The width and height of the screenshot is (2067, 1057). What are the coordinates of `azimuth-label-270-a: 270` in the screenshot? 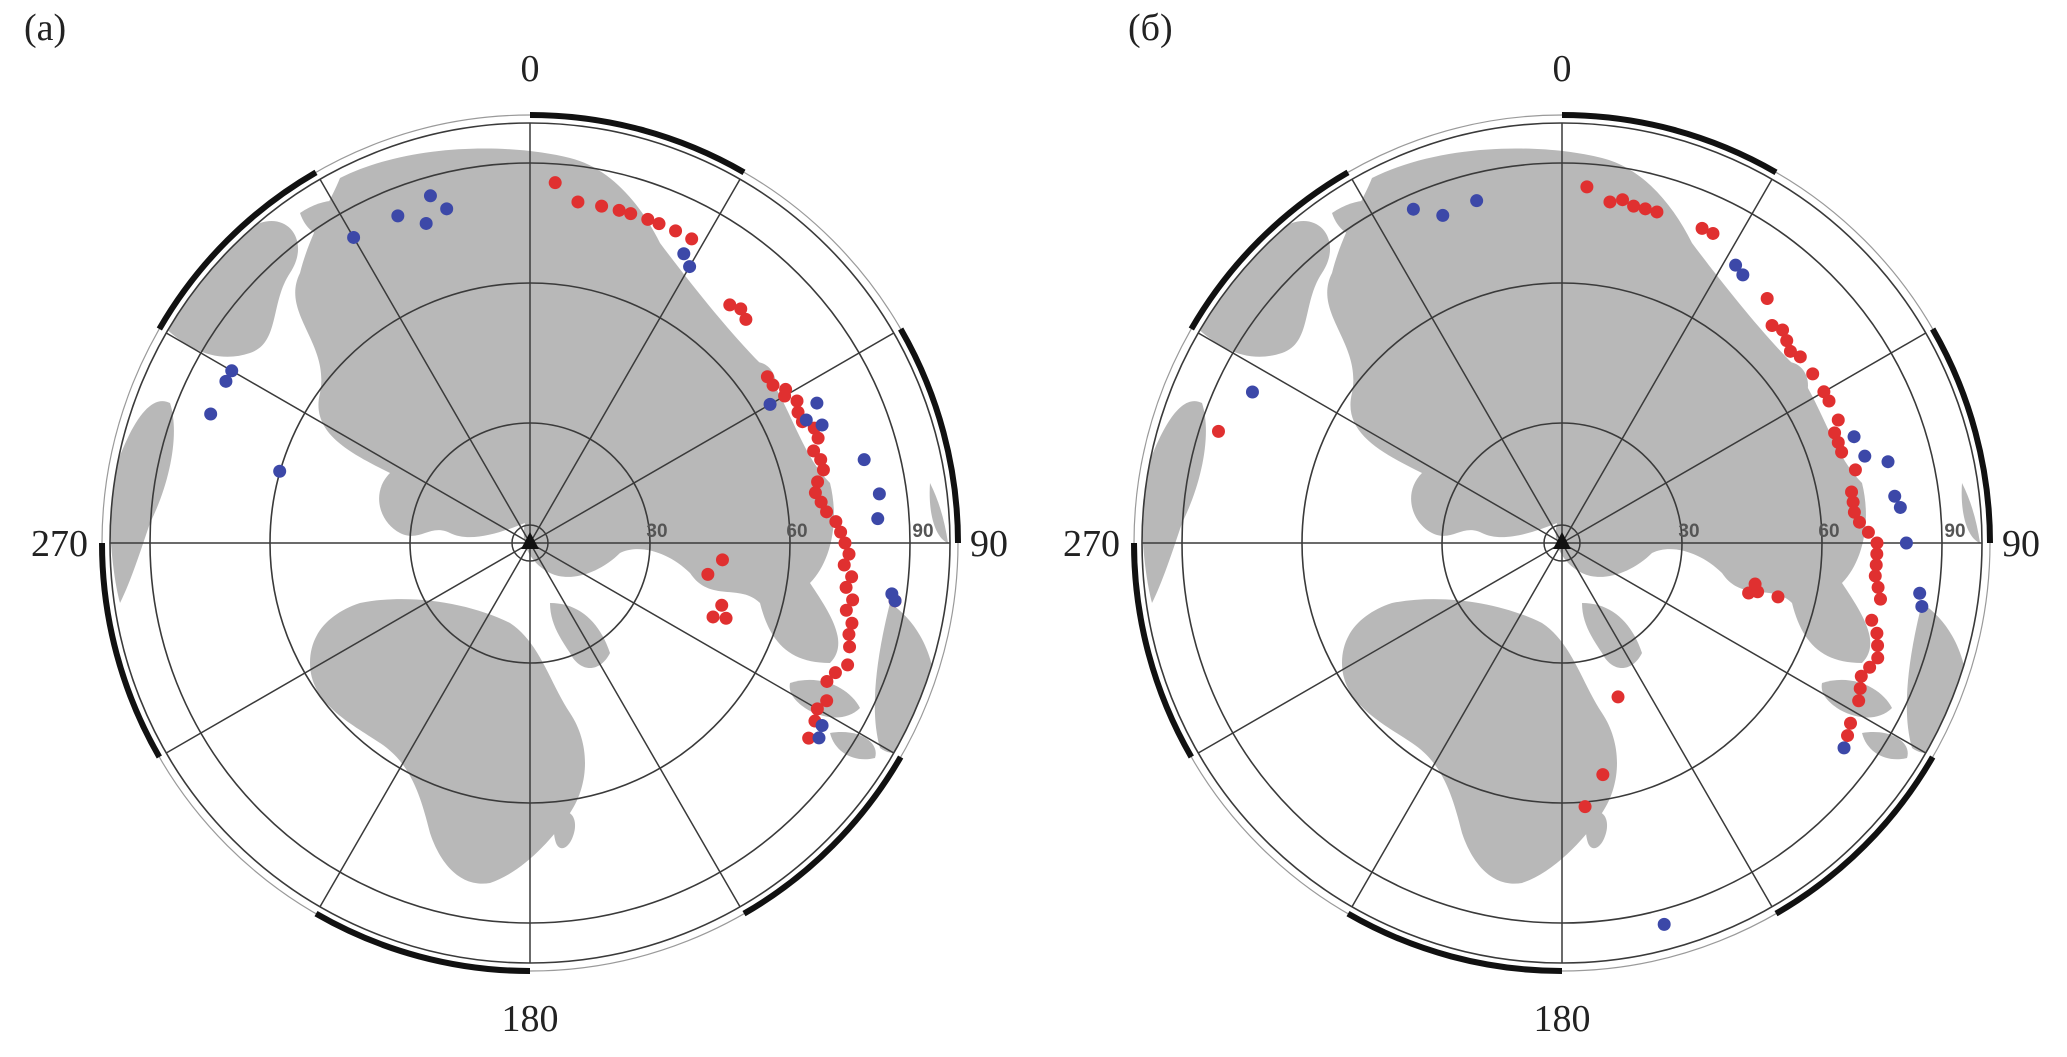 It's located at (59, 544).